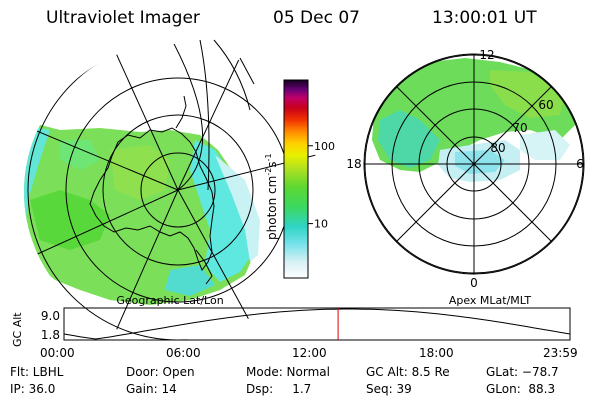 This screenshot has width=600, height=400. Describe the element at coordinates (560, 353) in the screenshot. I see `altitude-xtick-4: 23:59` at that location.